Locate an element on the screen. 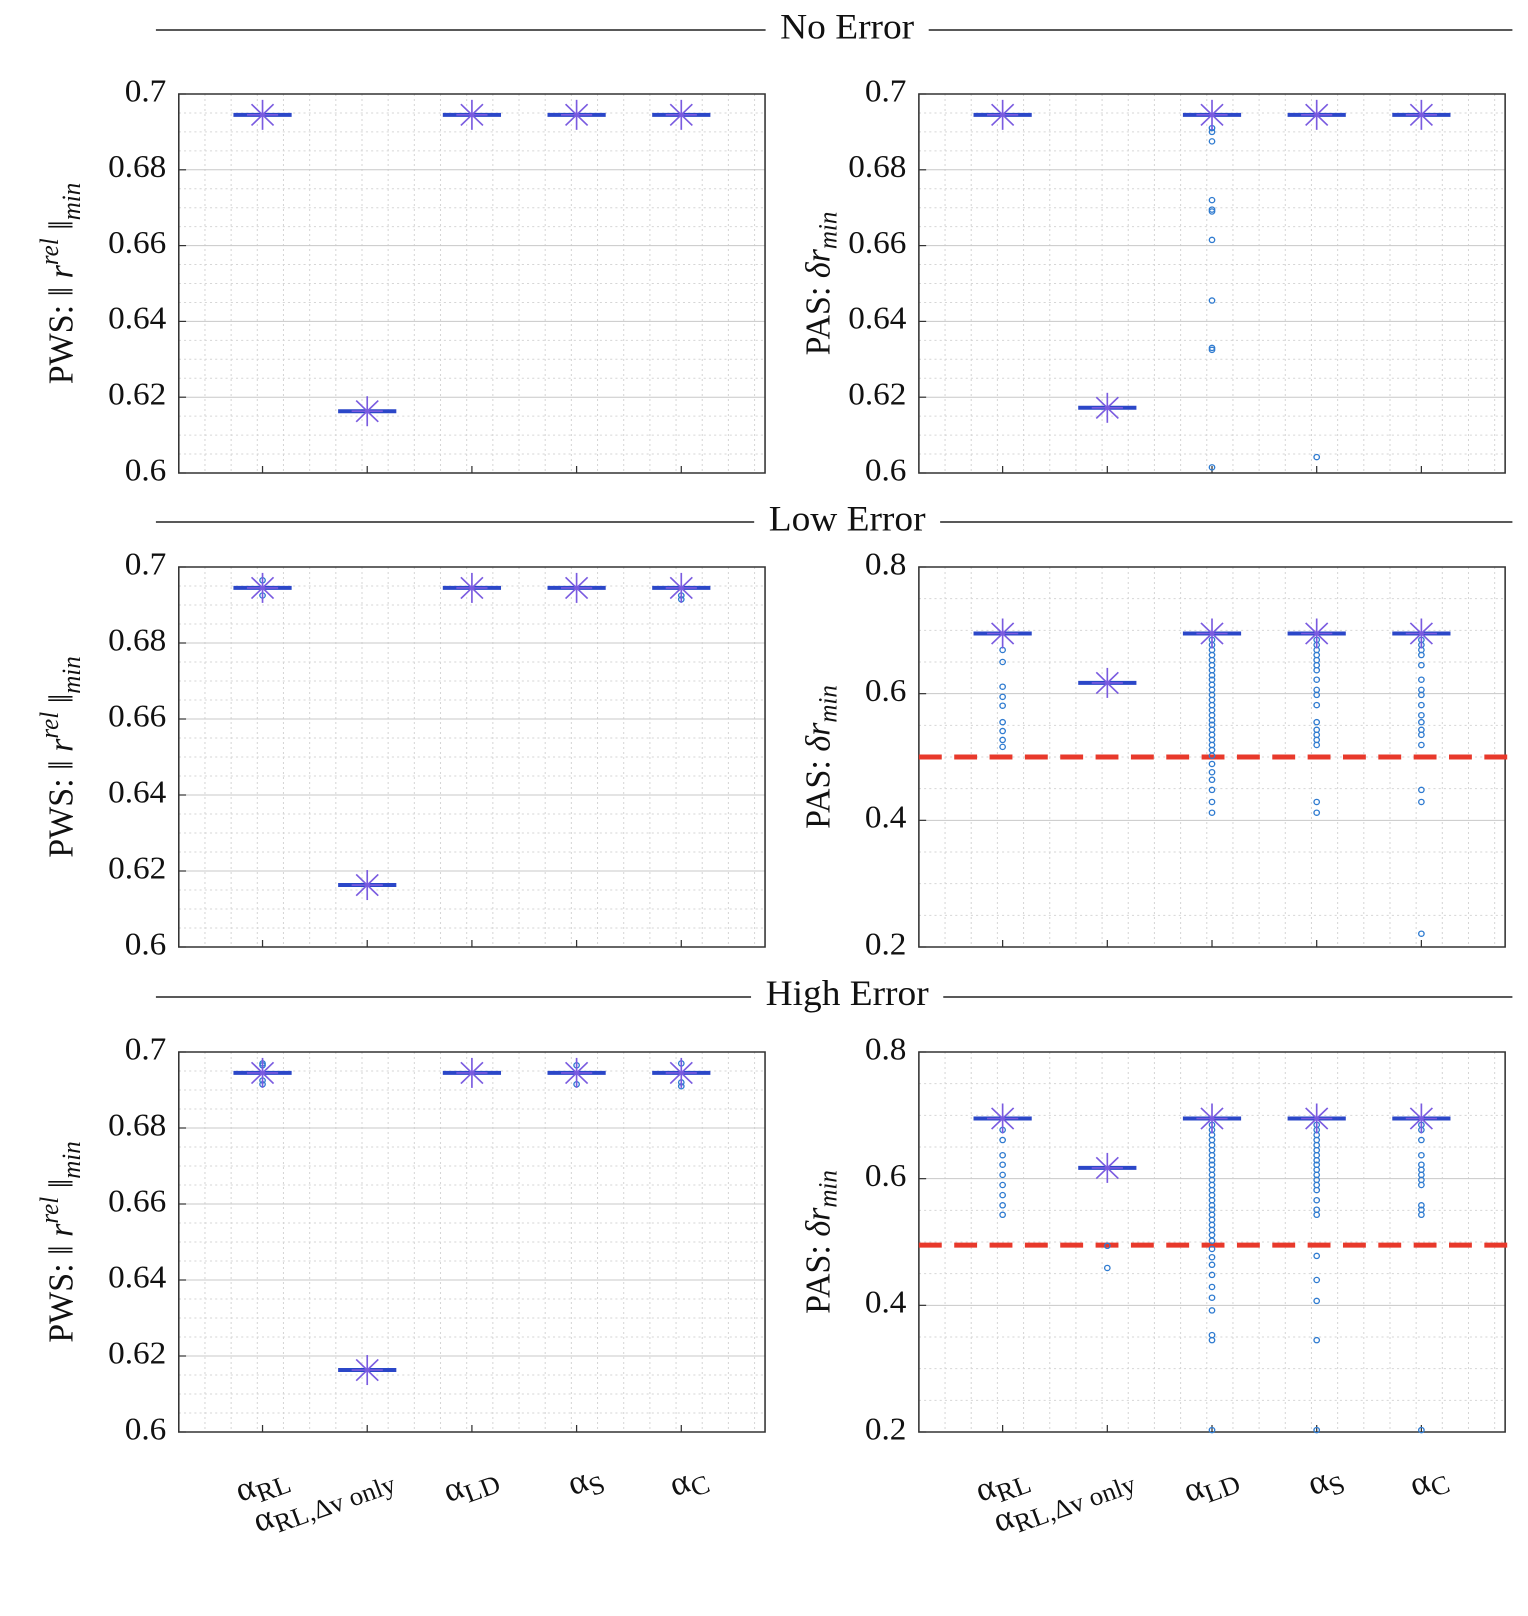 Image resolution: width=1528 pixels, height=1616 pixels. section-title: High Error is located at coordinates (847, 993).